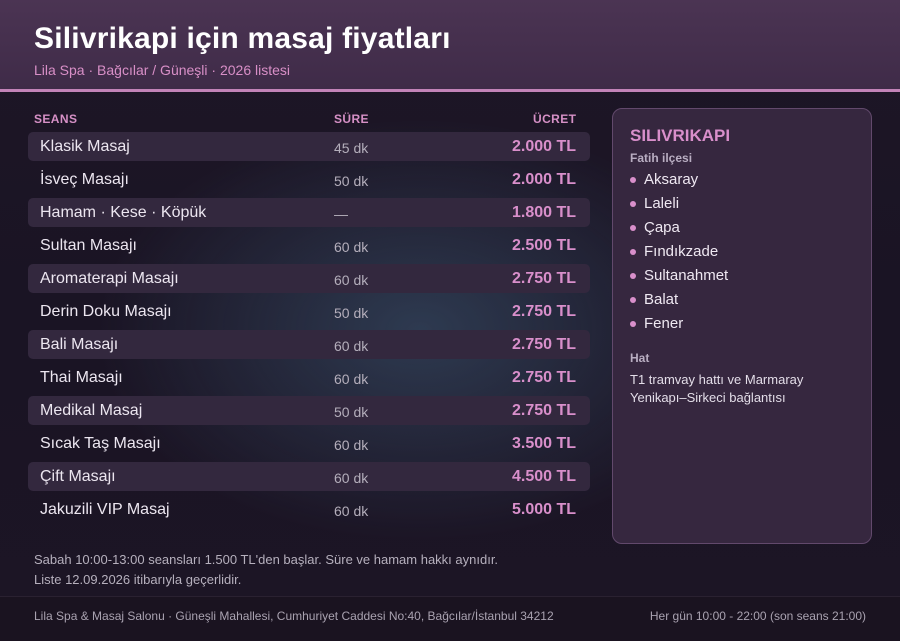 Image resolution: width=900 pixels, height=641 pixels. What do you see at coordinates (85, 146) in the screenshot?
I see `service-name: Klasik Masaj` at bounding box center [85, 146].